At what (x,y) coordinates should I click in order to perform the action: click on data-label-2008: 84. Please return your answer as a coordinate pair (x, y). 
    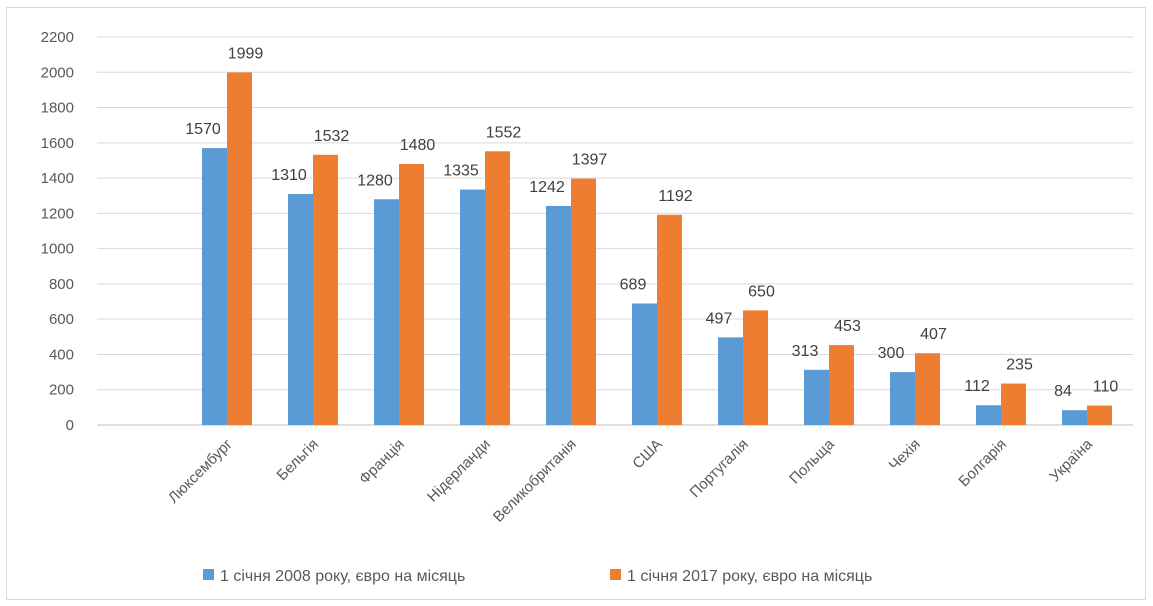
    Looking at the image, I should click on (1063, 391).